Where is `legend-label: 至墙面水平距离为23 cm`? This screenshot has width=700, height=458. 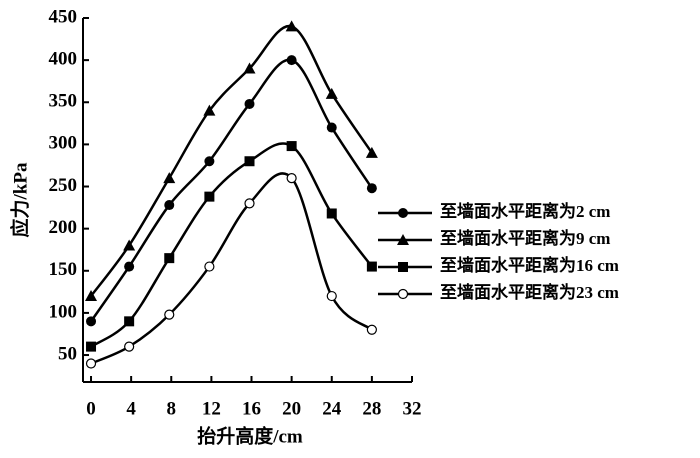
legend-label: 至墙面水平距离为23 cm is located at coordinates (529, 292).